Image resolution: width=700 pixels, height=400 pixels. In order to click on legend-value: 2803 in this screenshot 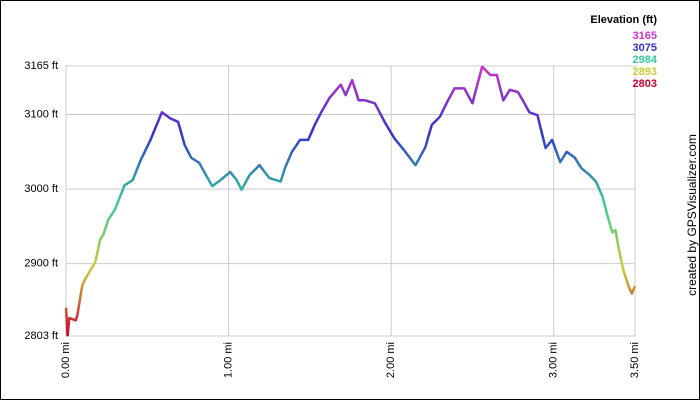, I will do `click(645, 84)`.